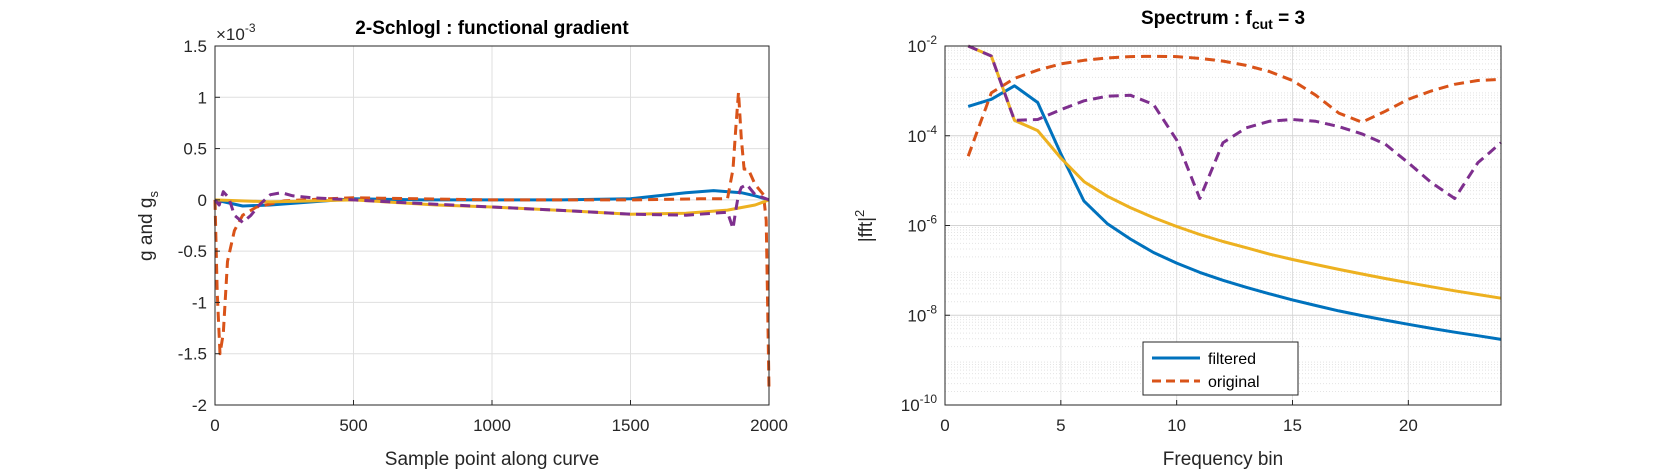 The image size is (1654, 472). I want to click on left-y-tick-label: 0.5, so click(195, 149).